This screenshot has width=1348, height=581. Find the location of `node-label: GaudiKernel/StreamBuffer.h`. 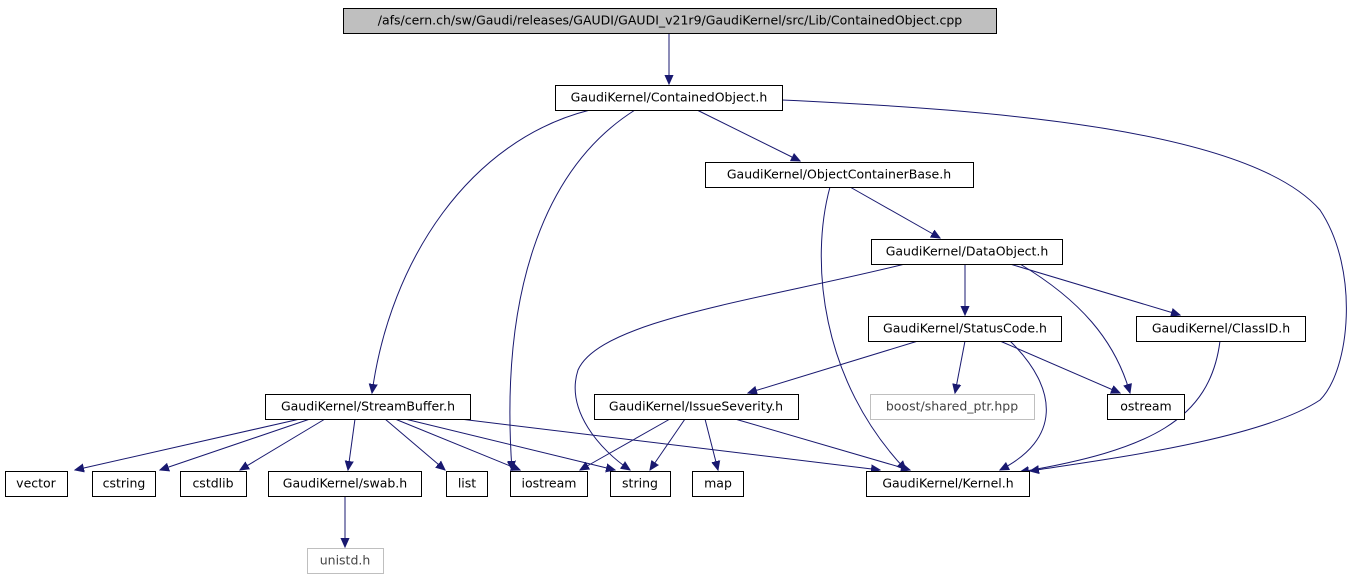

node-label: GaudiKernel/StreamBuffer.h is located at coordinates (368, 406).